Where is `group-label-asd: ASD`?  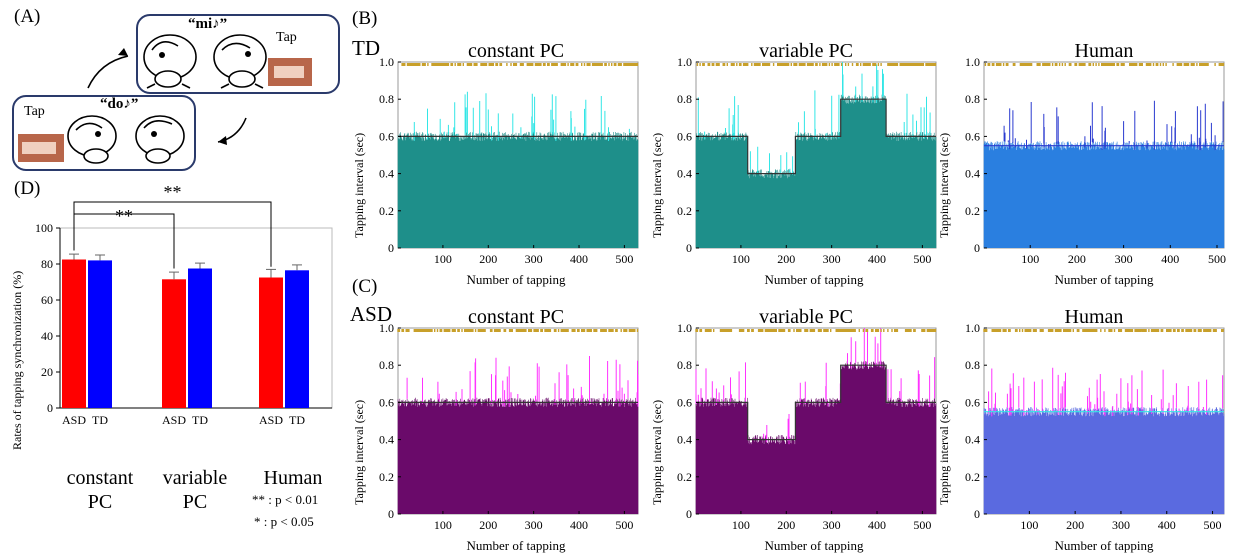 group-label-asd: ASD is located at coordinates (371, 314).